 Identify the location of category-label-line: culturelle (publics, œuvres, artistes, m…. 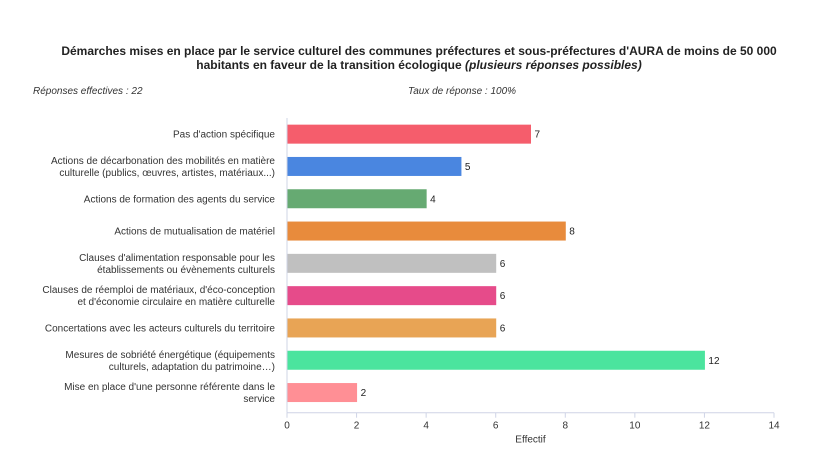
(167, 173).